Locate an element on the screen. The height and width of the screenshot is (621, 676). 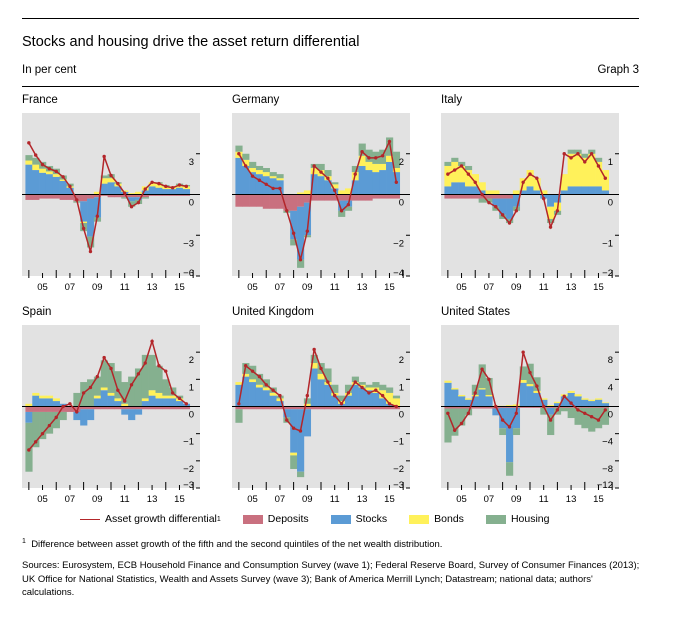
x-tick-label-spain: 11 is located at coordinates (125, 499).